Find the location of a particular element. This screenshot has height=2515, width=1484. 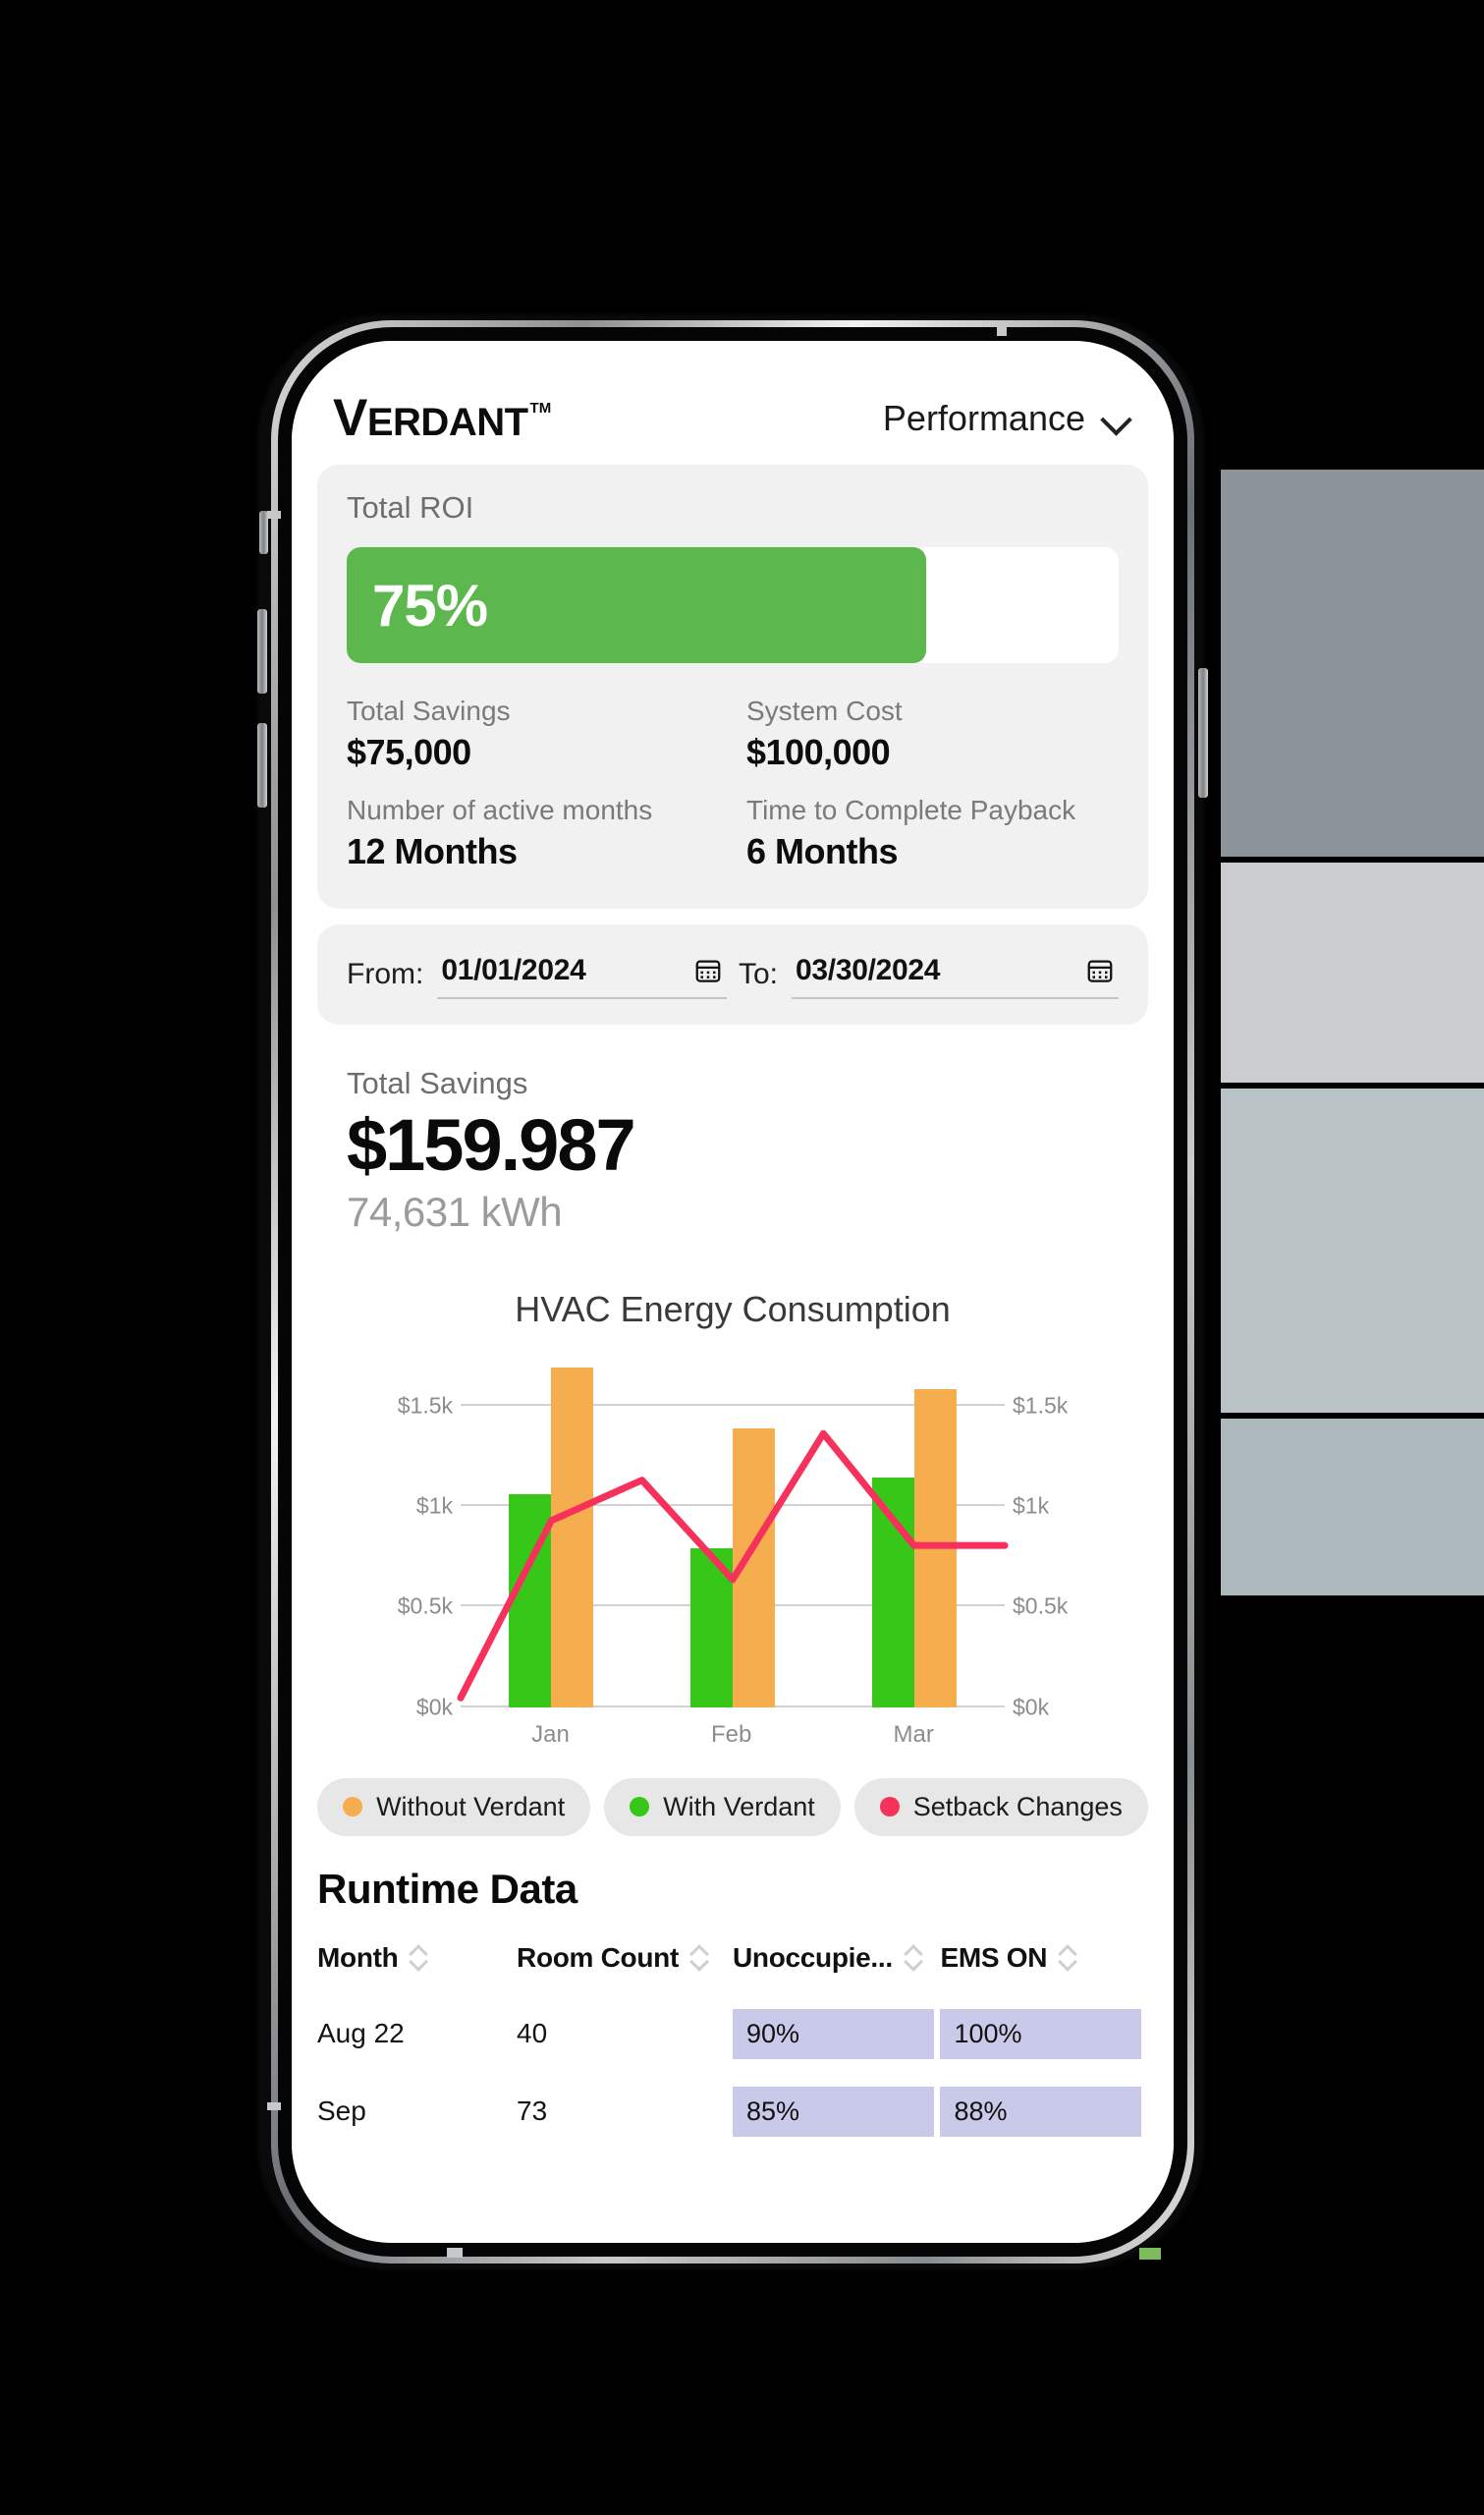

column-label: Month is located at coordinates (358, 1957).